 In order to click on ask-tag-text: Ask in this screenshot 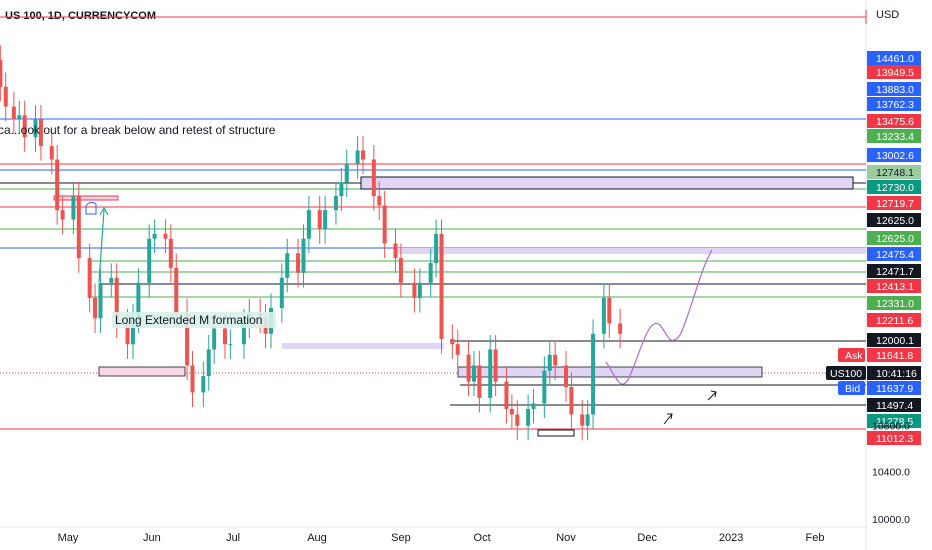, I will do `click(854, 356)`.